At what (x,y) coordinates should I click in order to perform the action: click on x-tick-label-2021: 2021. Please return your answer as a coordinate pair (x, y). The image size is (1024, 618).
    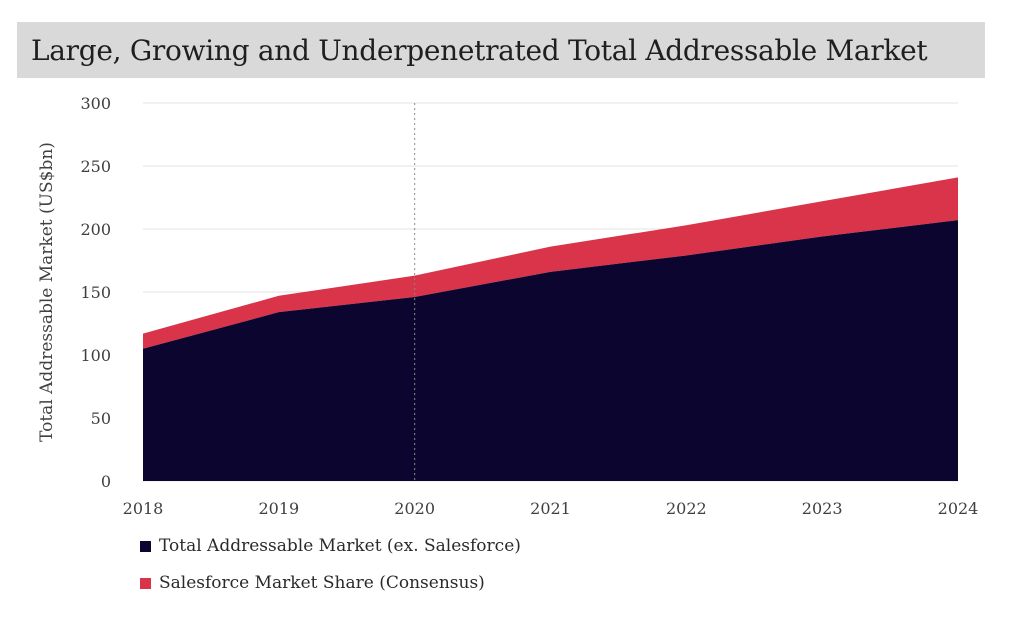
    Looking at the image, I should click on (550, 508).